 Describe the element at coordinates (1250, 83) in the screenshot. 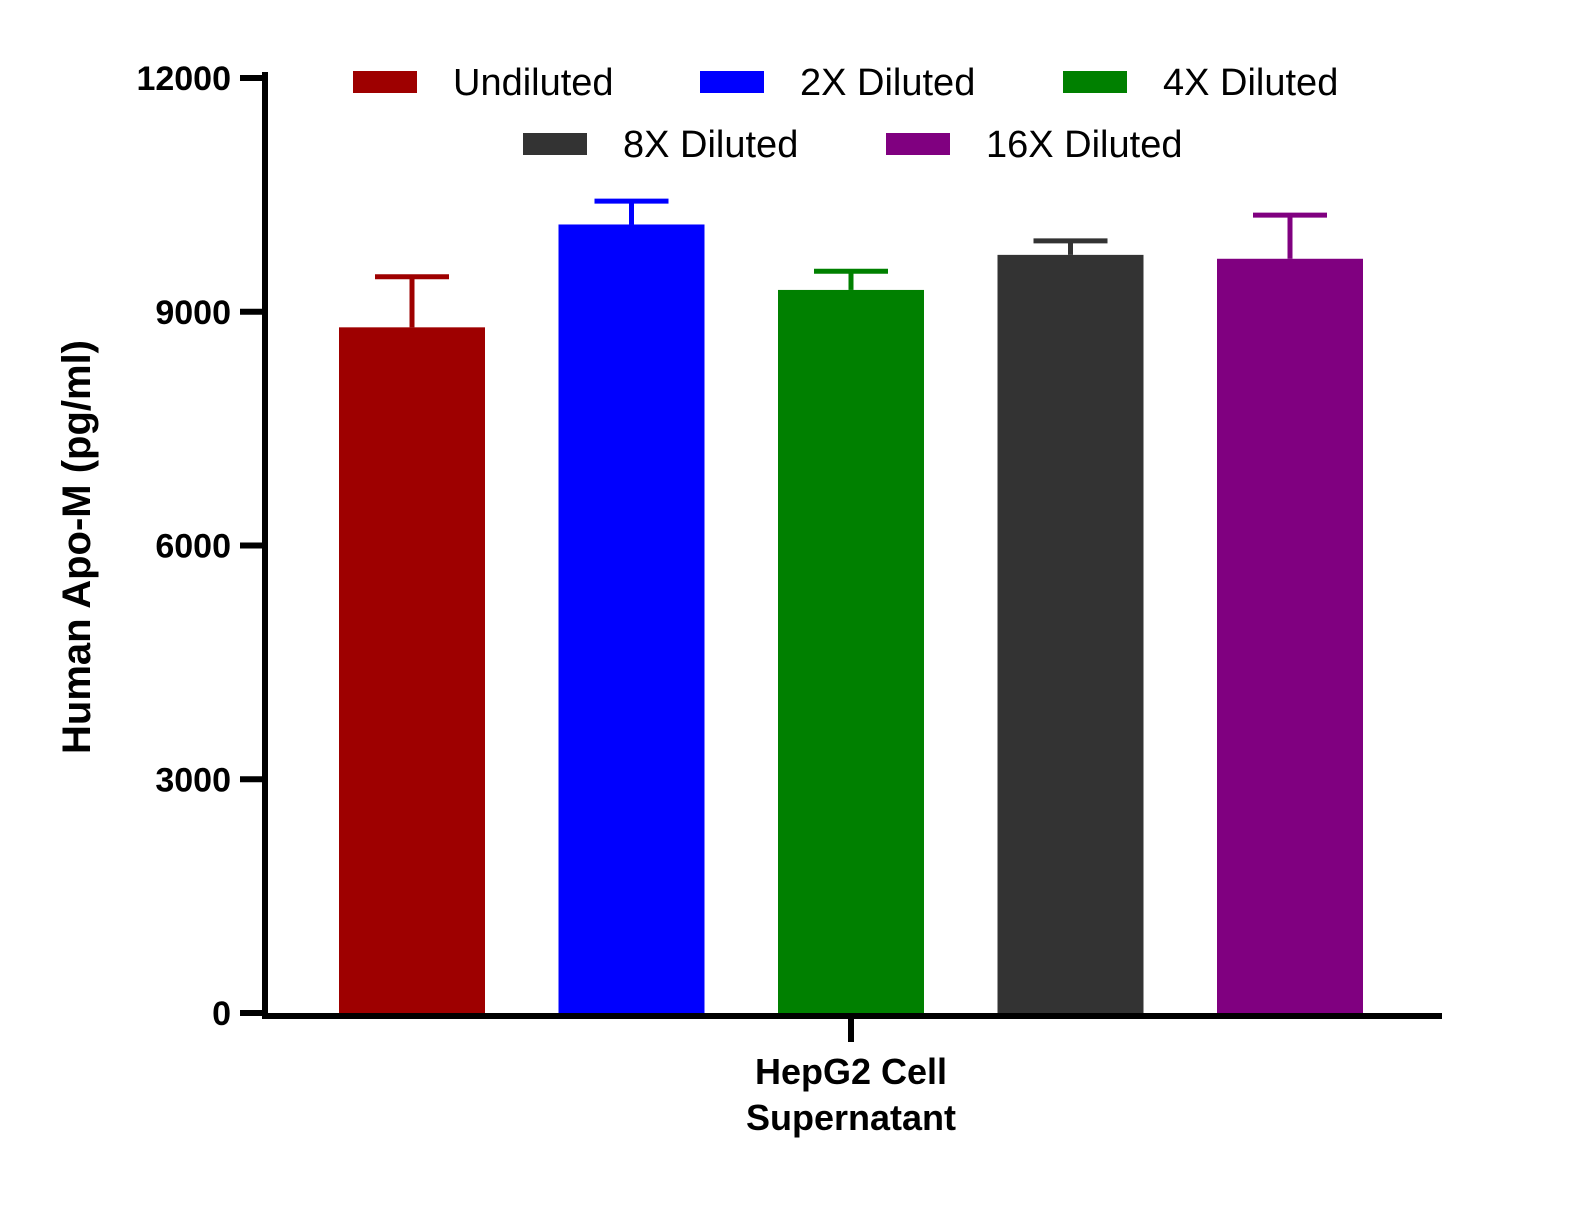

I see `legend-label-2: 4X Diluted` at that location.